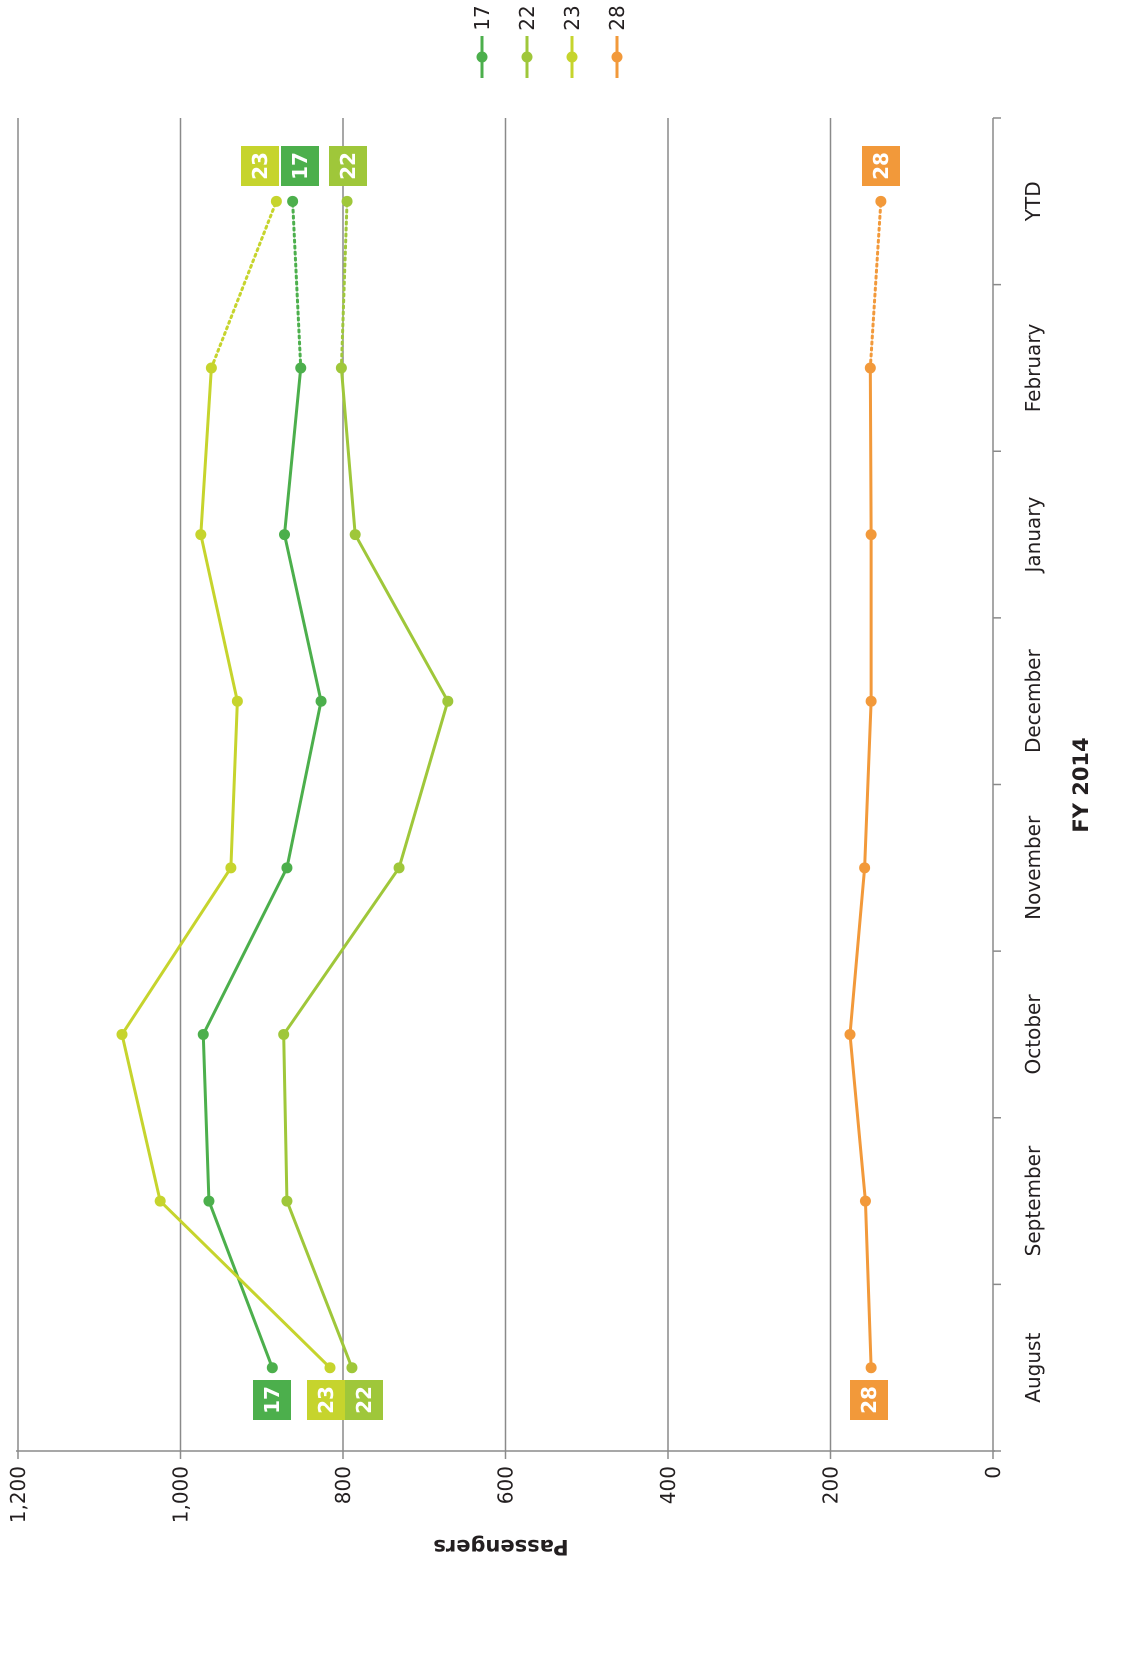 Image resolution: width=1146 pixels, height=1673 pixels. Describe the element at coordinates (617, 17) in the screenshot. I see `legend-label: 28` at that location.